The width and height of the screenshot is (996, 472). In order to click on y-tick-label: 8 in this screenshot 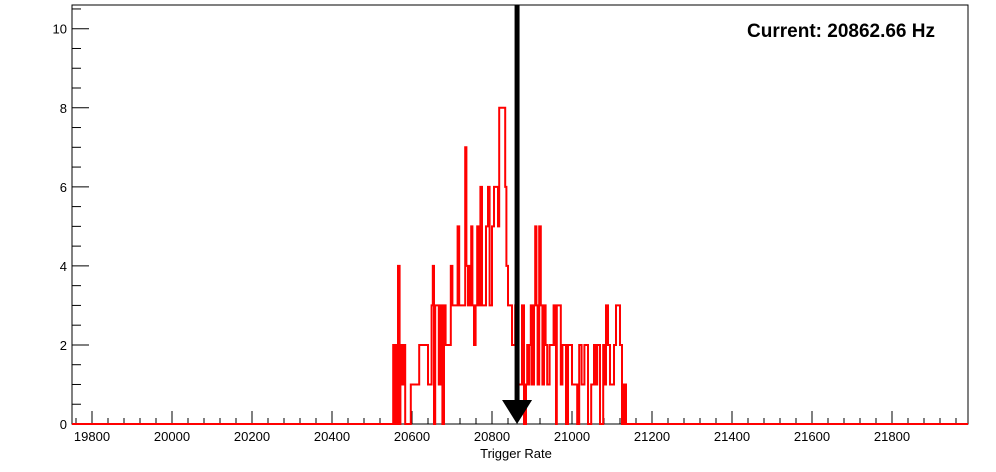, I will do `click(63, 108)`.